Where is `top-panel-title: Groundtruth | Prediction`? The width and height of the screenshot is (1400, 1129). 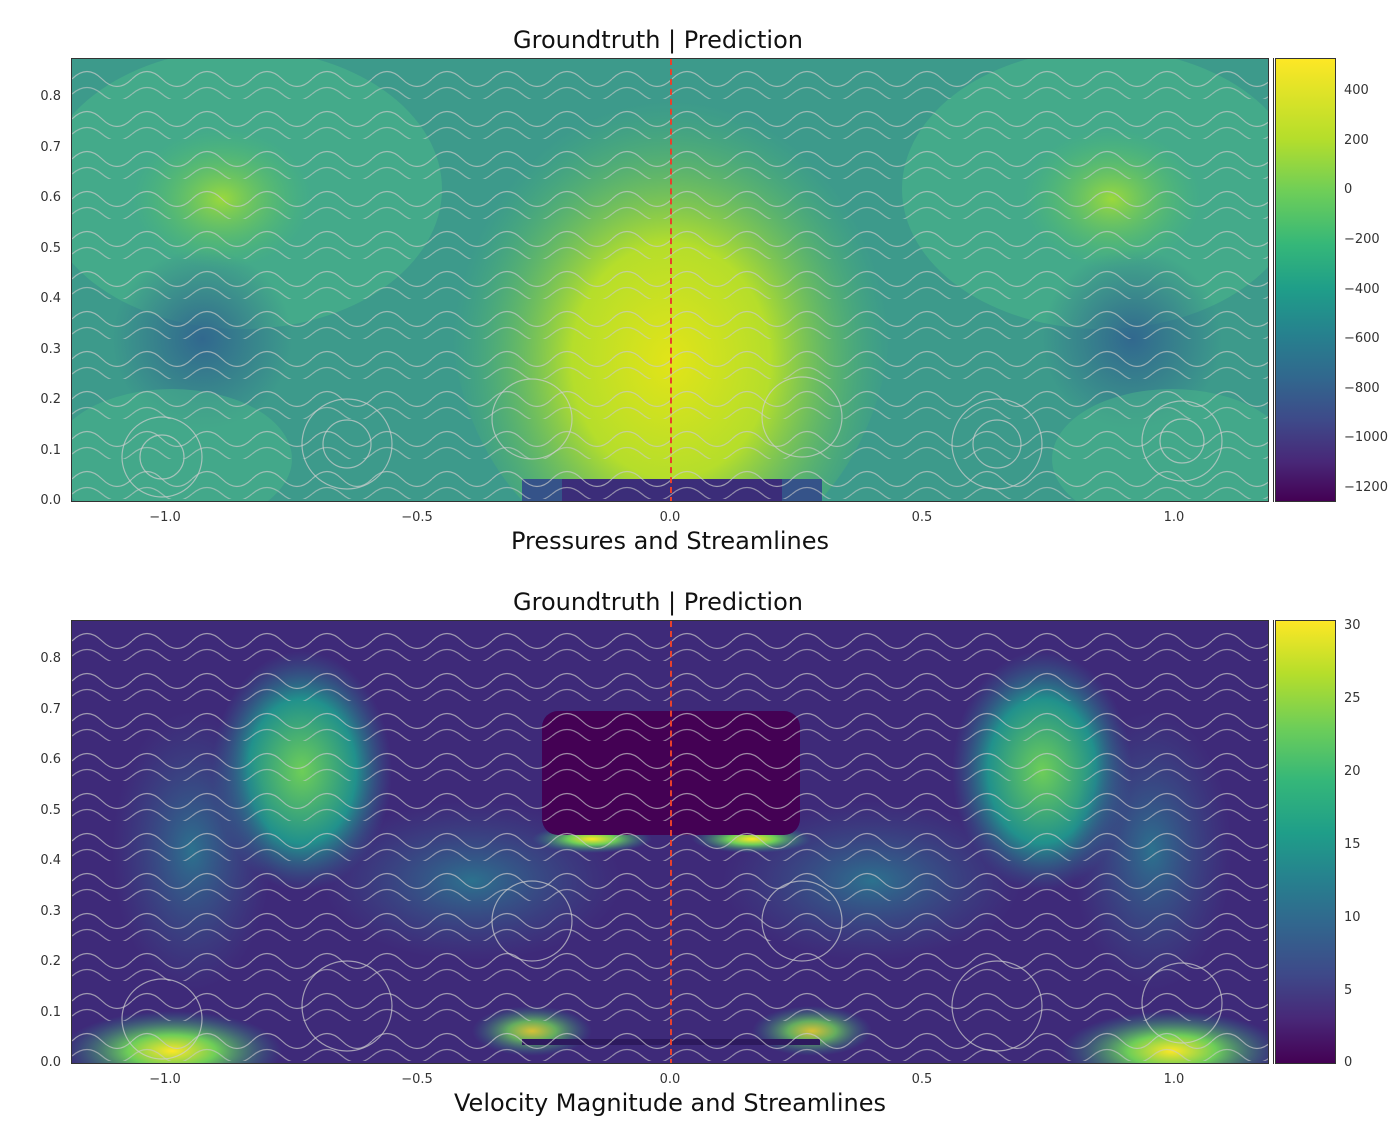
top-panel-title: Groundtruth | Prediction is located at coordinates (658, 40).